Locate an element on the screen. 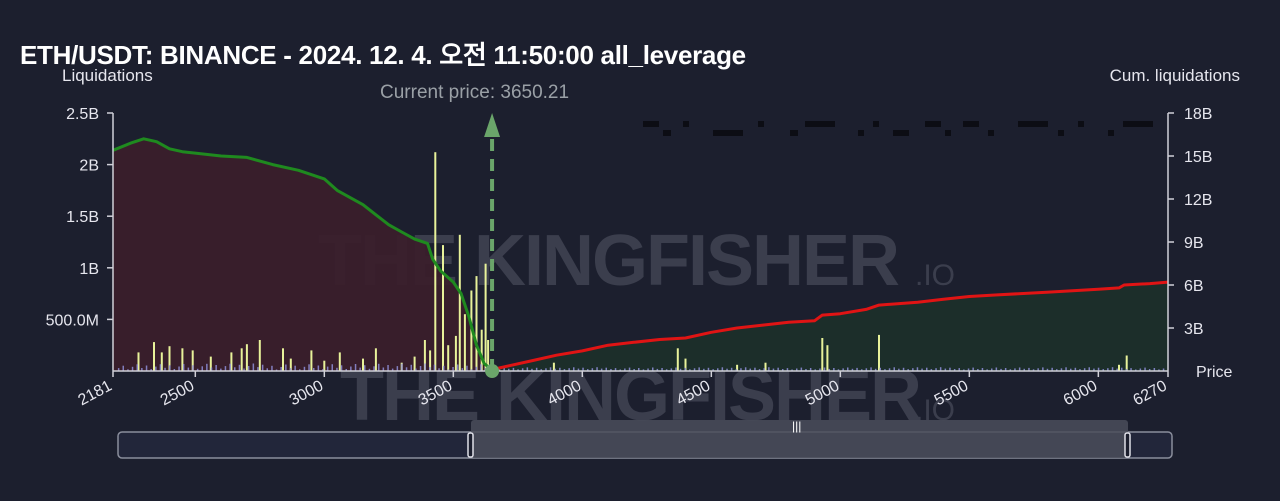  left-tick-label: 2B is located at coordinates (89, 166).